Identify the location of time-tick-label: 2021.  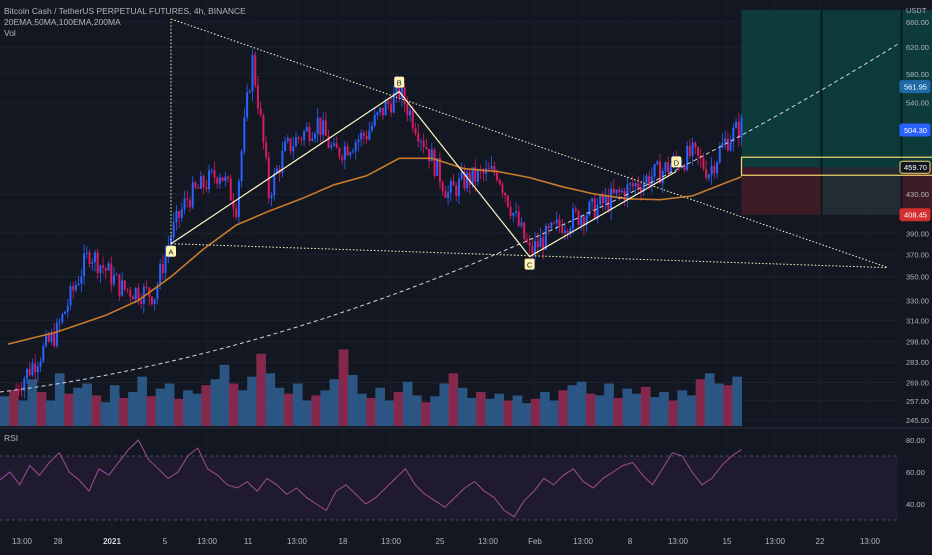
(112, 541).